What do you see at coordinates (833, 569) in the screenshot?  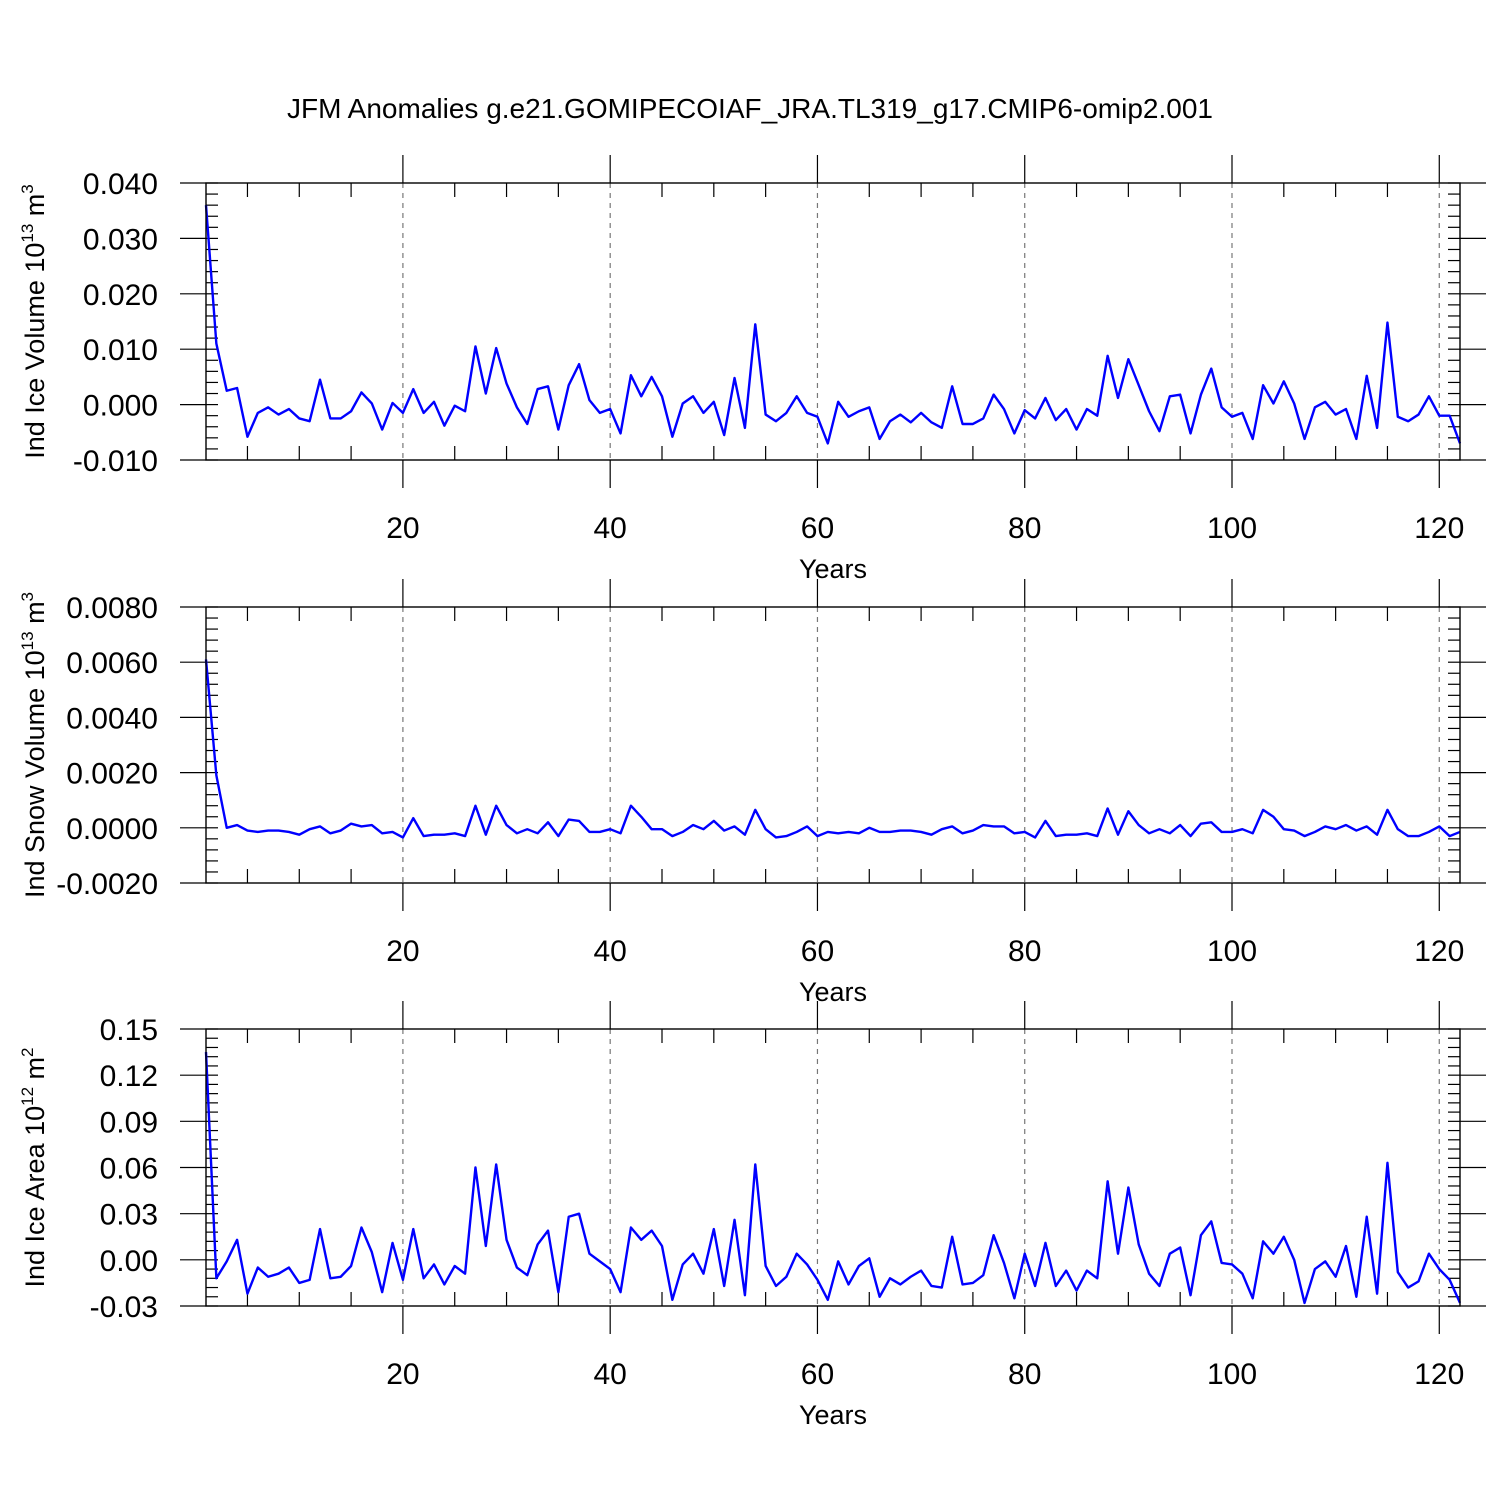 I see `ice-volume-xlabel: Years` at bounding box center [833, 569].